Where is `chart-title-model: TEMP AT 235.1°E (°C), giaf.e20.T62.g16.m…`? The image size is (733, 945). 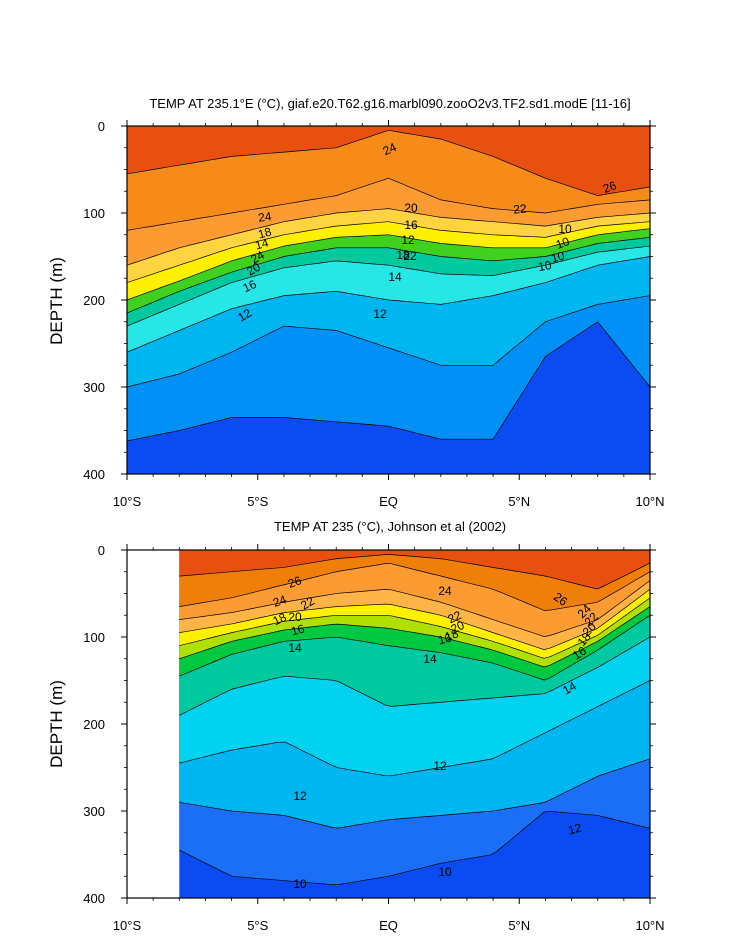
chart-title-model: TEMP AT 235.1°E (°C), giaf.e20.T62.g16.m… is located at coordinates (389, 103).